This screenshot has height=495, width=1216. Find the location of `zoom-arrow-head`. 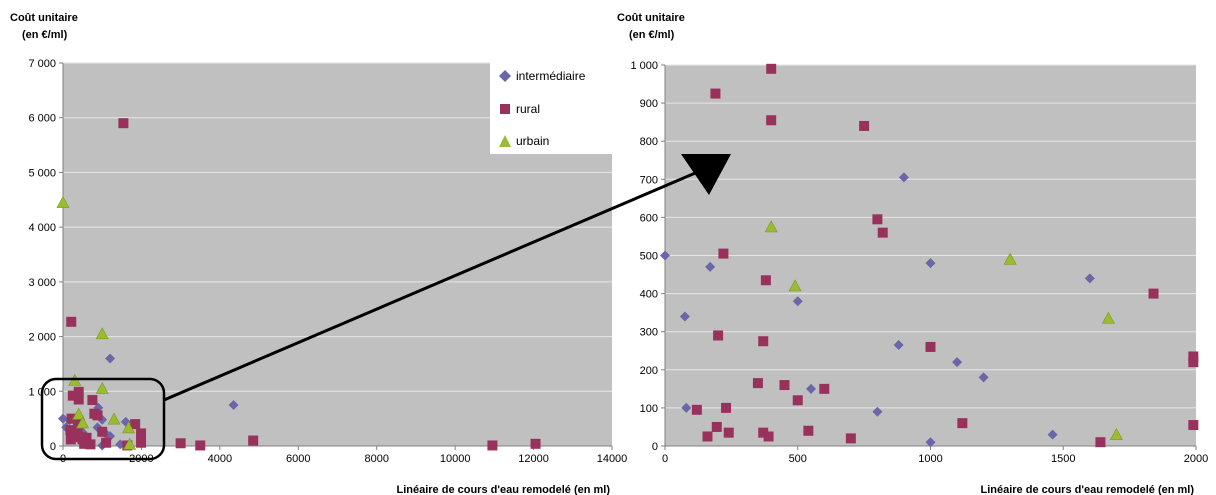

zoom-arrow-head is located at coordinates (706, 174).